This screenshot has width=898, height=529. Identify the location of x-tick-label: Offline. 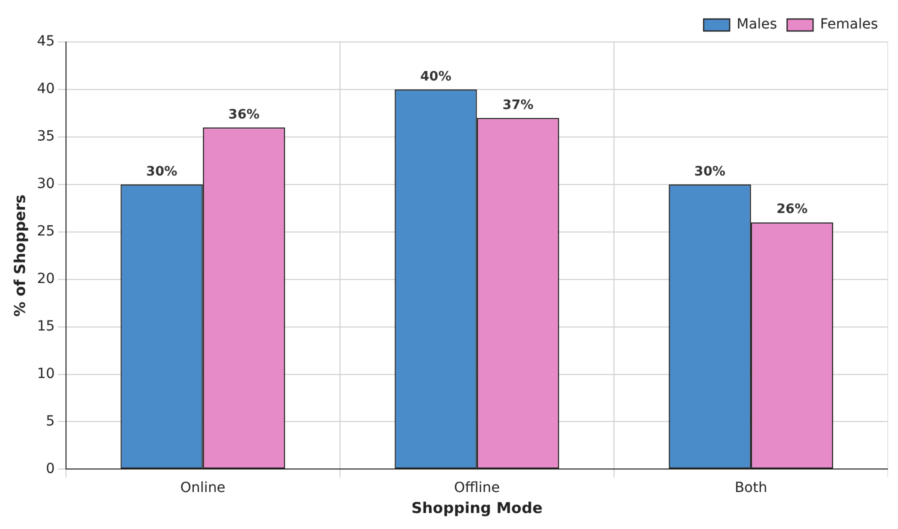
(477, 488).